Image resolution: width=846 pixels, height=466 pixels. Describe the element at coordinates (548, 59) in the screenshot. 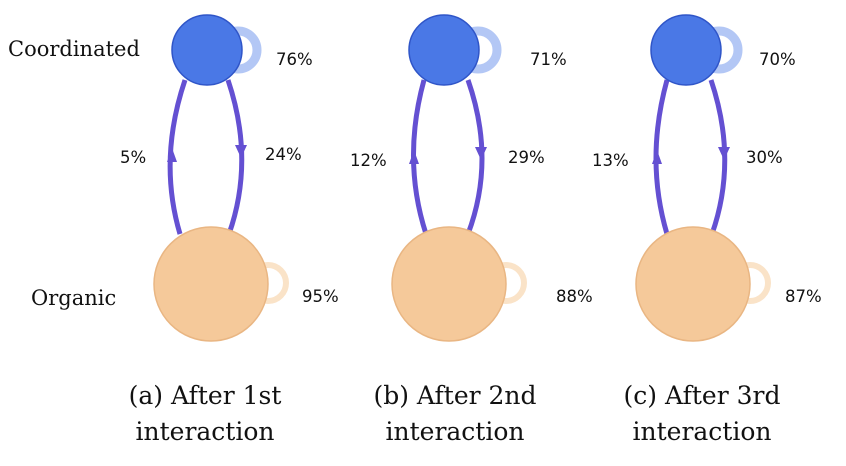

I see `coordinated-self-pct: 71%` at that location.